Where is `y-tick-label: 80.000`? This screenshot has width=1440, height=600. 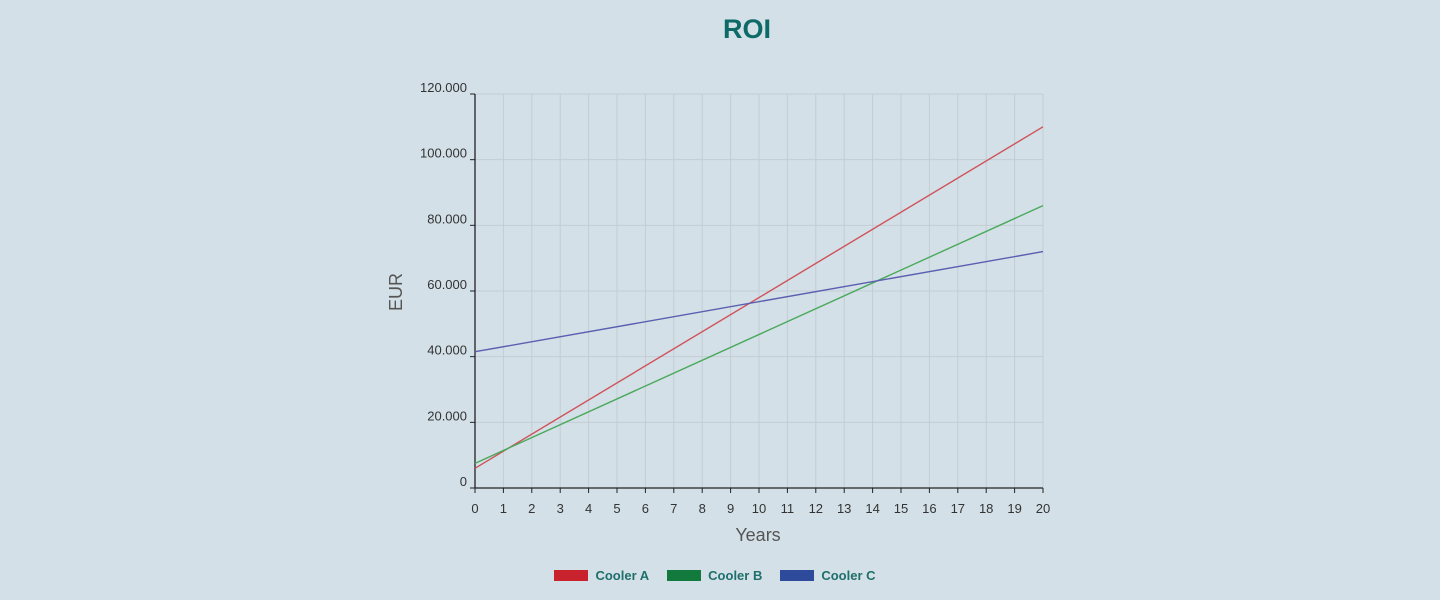 y-tick-label: 80.000 is located at coordinates (447, 218).